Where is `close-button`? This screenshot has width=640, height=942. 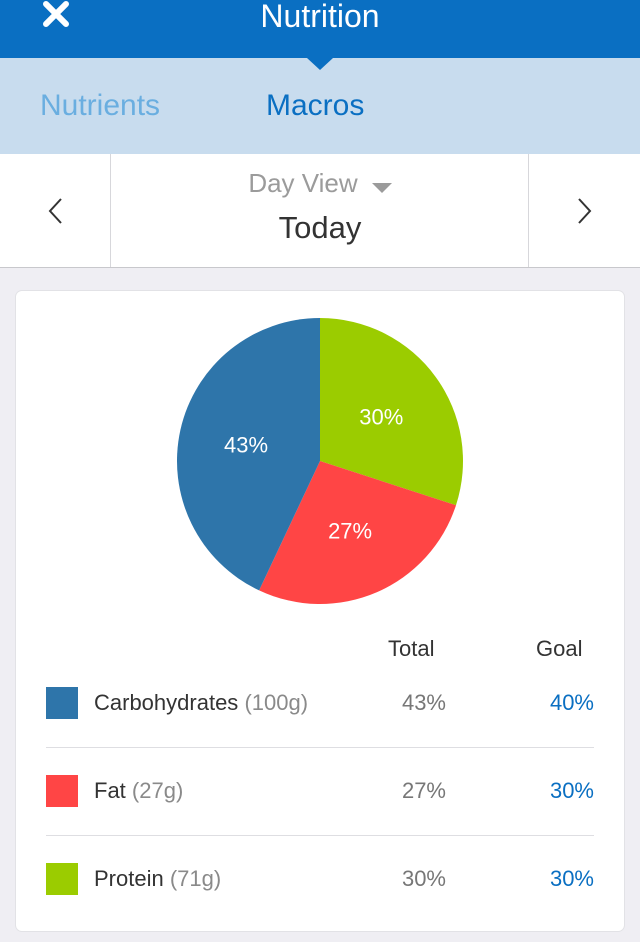 close-button is located at coordinates (56, 17).